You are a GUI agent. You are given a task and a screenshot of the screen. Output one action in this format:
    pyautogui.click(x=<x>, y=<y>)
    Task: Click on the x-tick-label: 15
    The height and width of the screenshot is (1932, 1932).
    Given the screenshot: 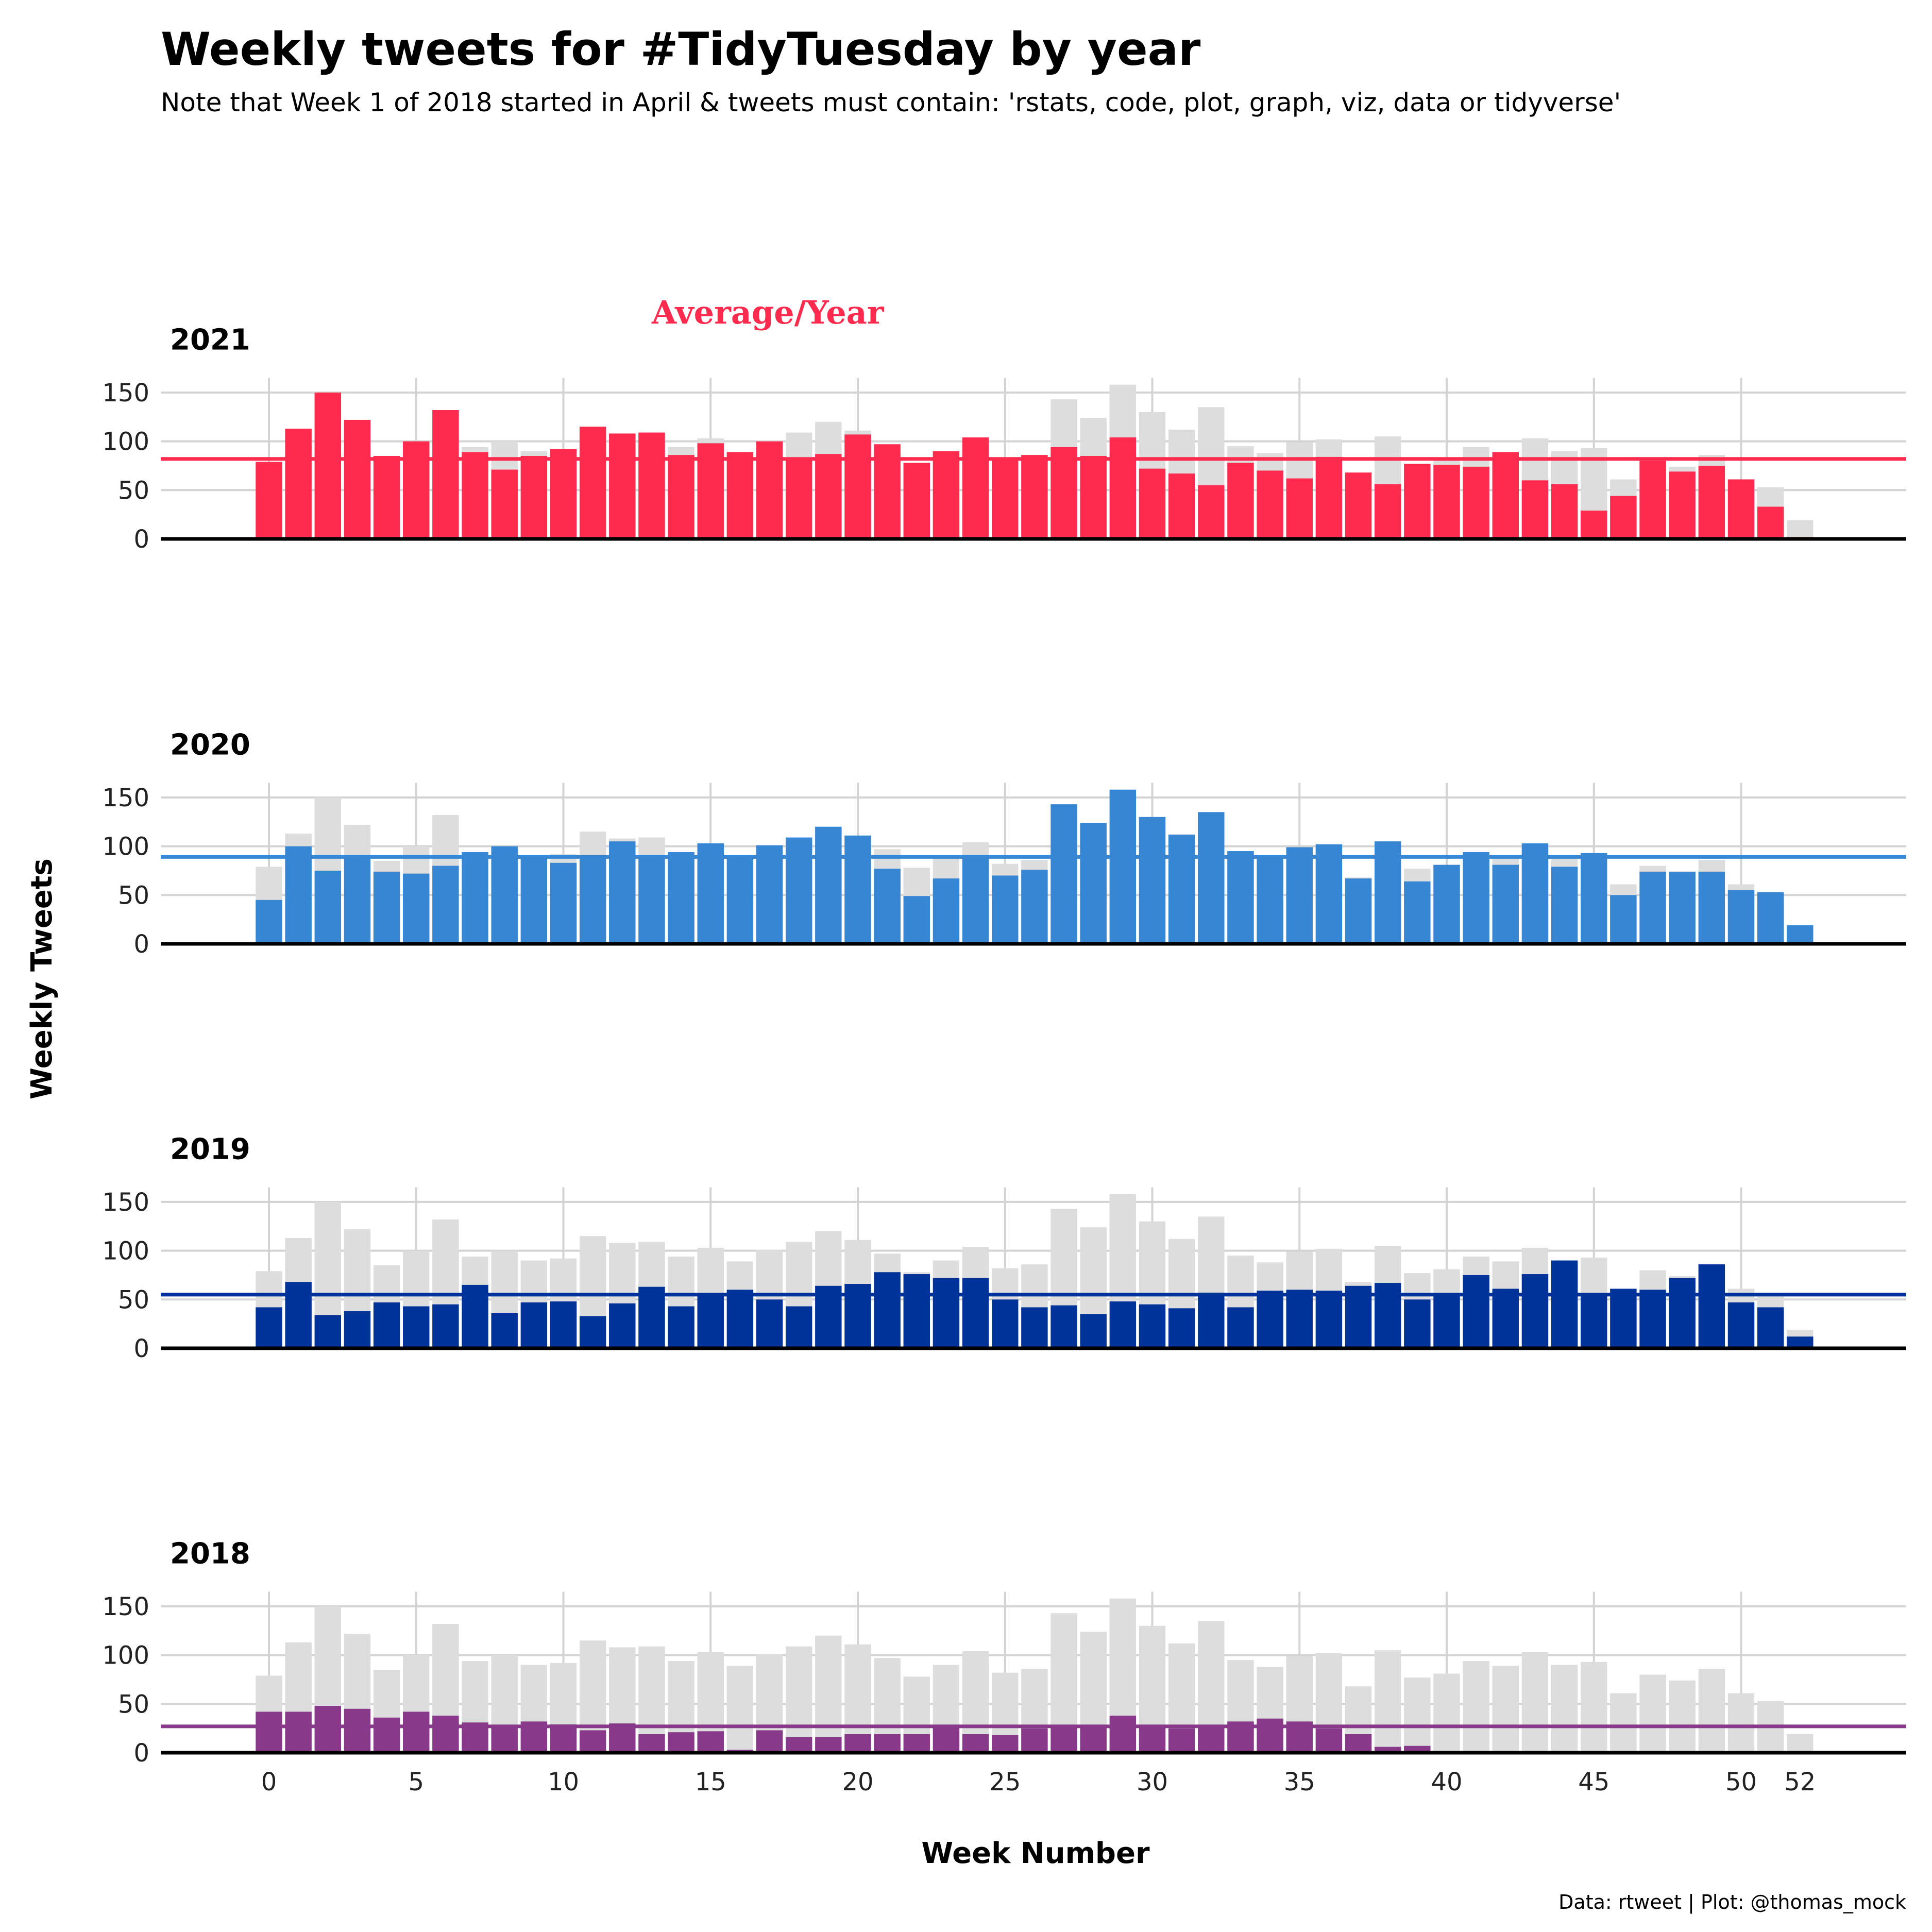 What is the action you would take?
    pyautogui.click(x=710, y=1783)
    